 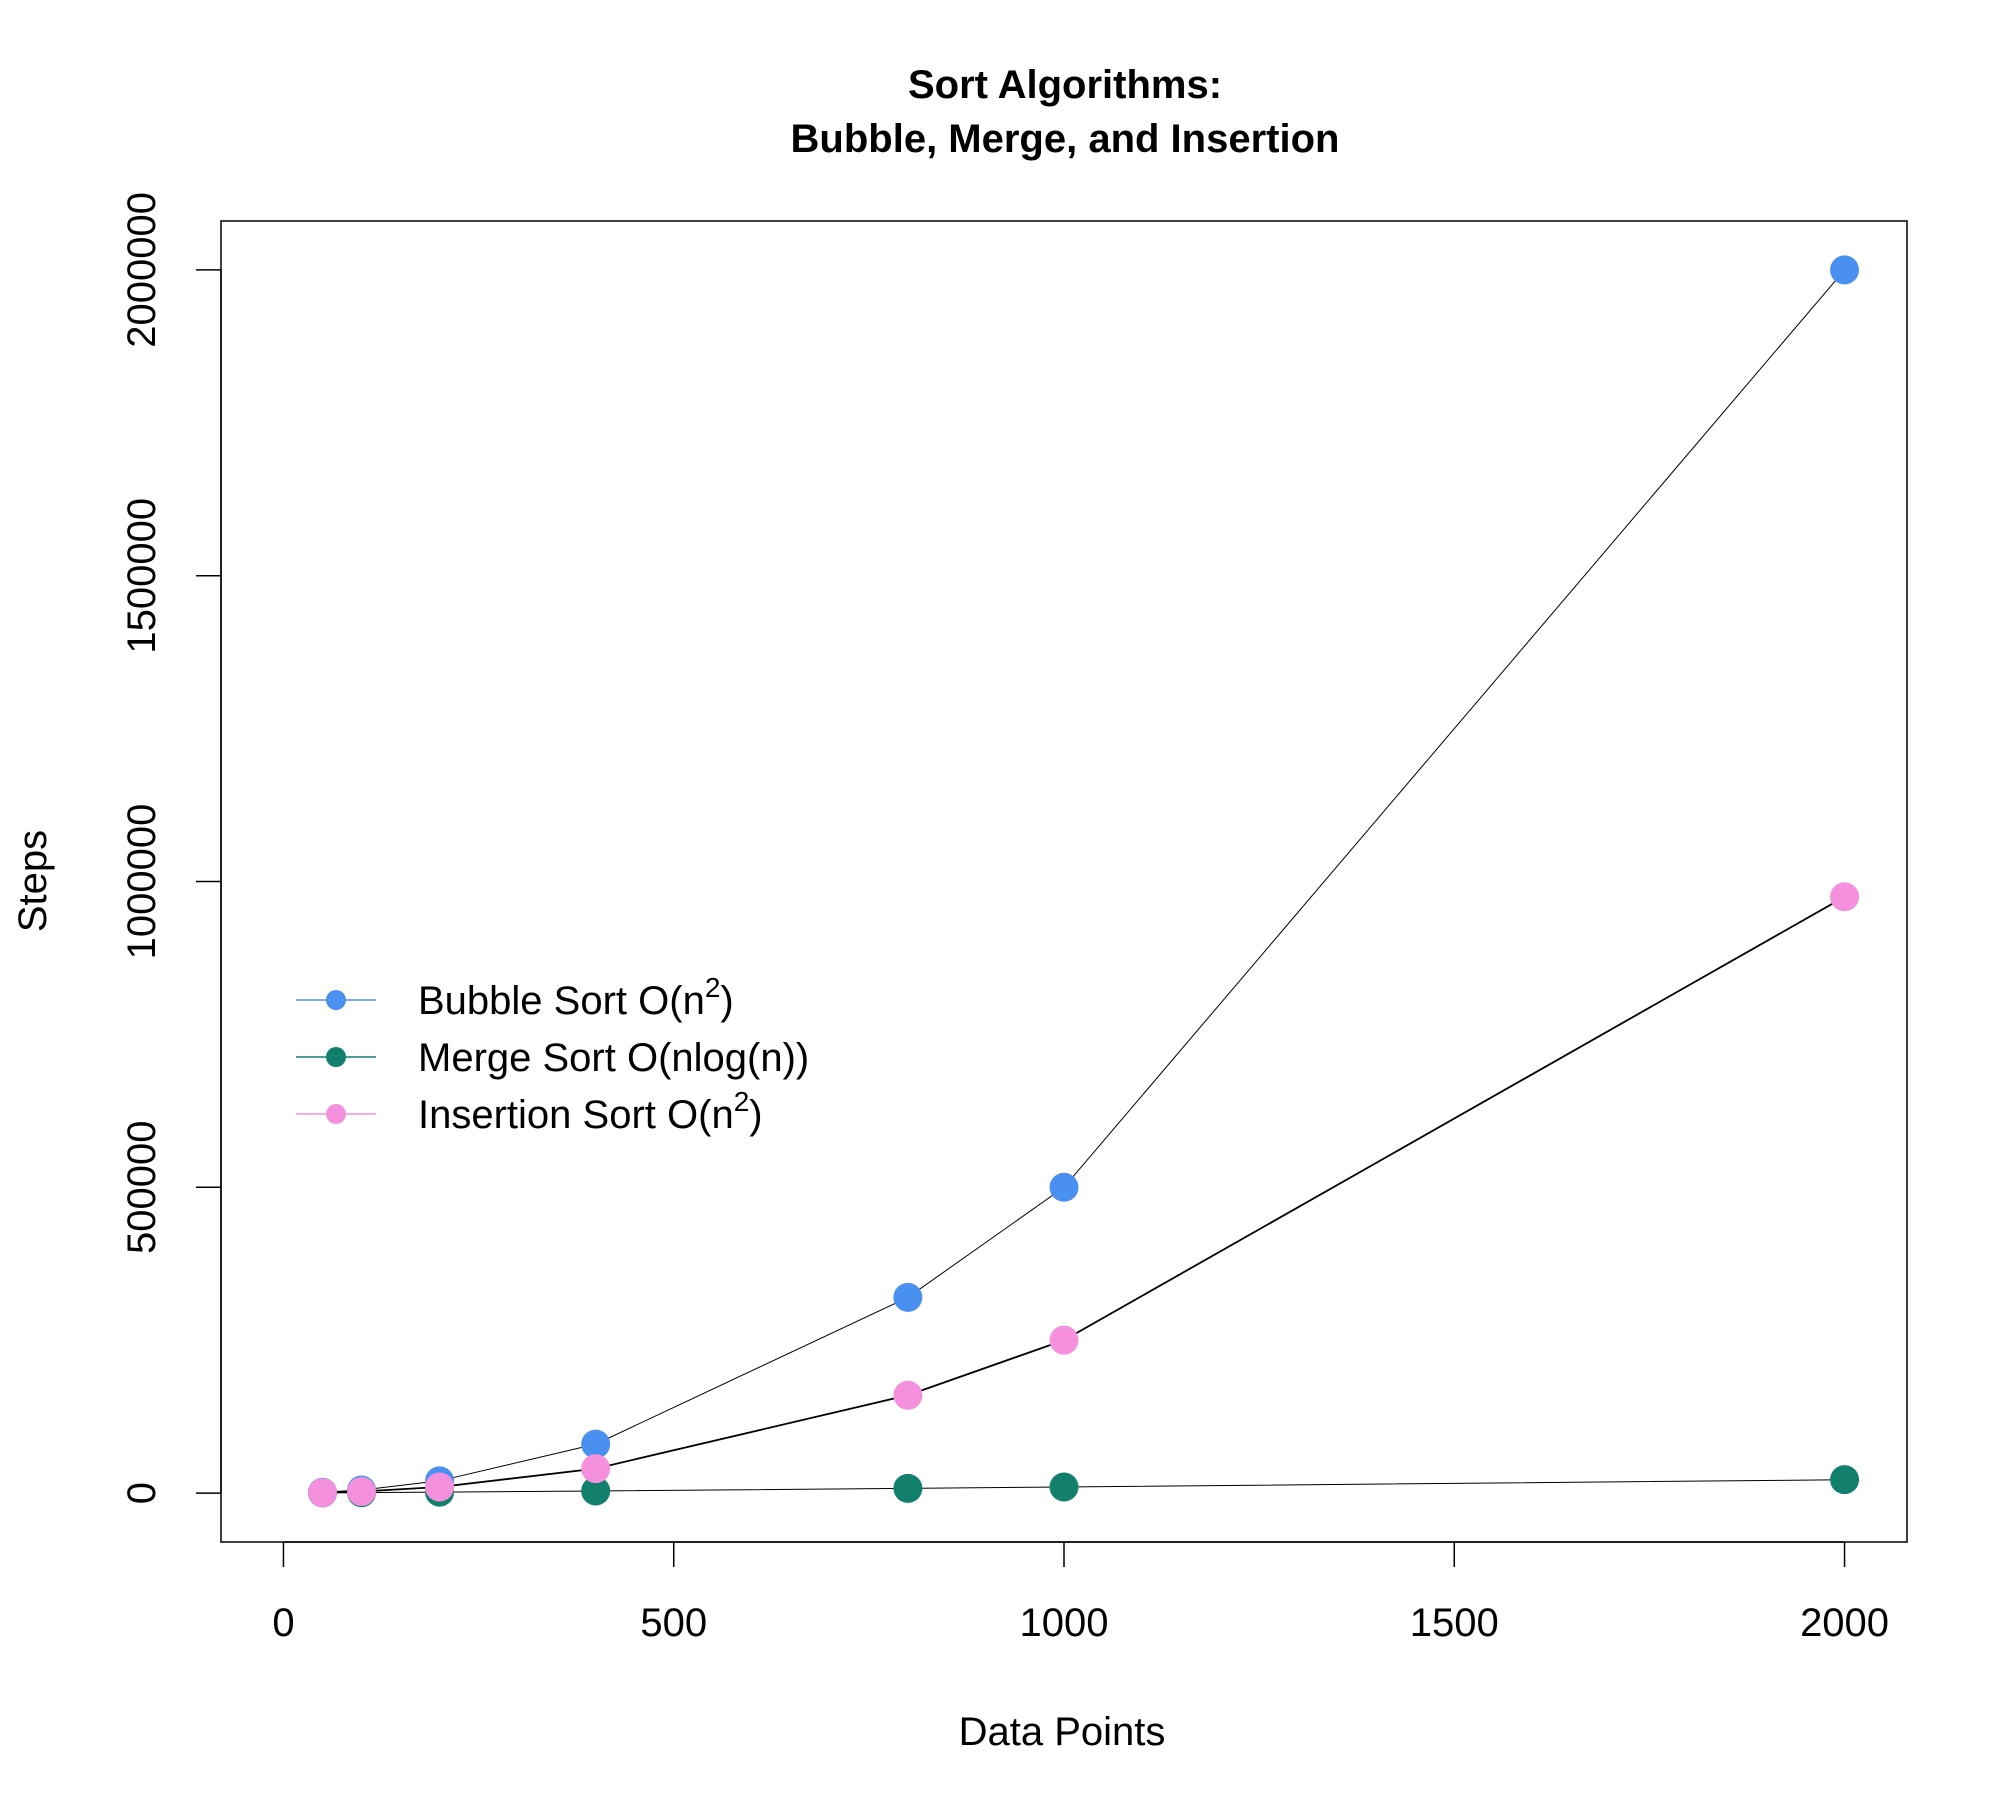 What do you see at coordinates (576, 1115) in the screenshot?
I see `legend-label-main: Insertion Sort O(n` at bounding box center [576, 1115].